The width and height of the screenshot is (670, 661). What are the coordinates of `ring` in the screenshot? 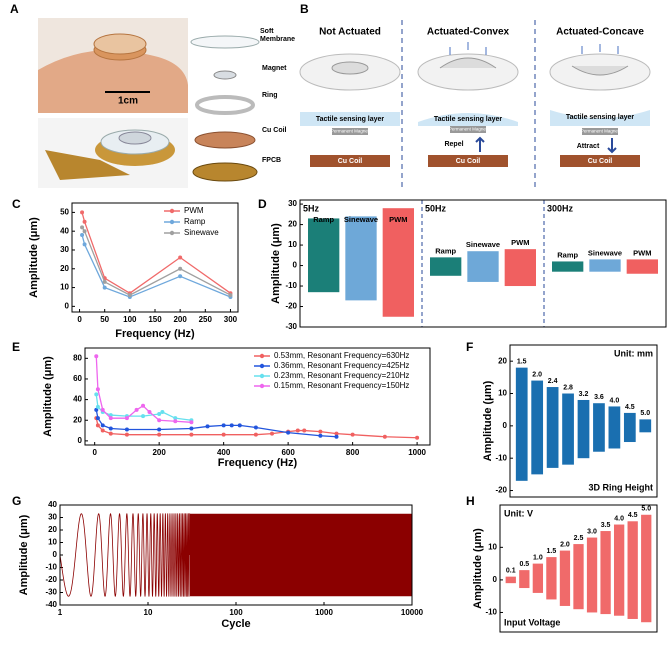 It's located at (468, 72).